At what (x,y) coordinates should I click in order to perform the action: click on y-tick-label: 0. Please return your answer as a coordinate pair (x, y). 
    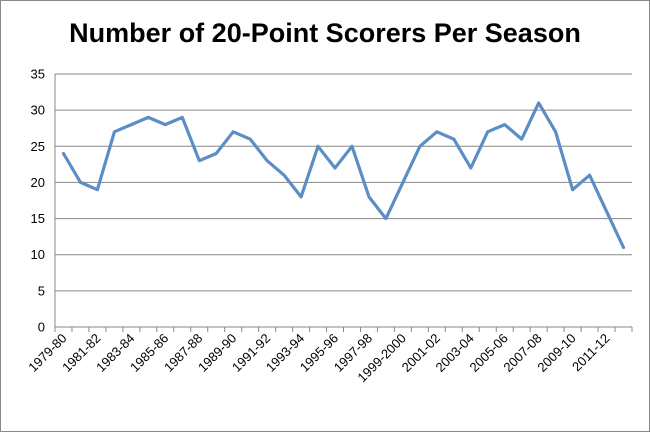
    Looking at the image, I should click on (41, 327).